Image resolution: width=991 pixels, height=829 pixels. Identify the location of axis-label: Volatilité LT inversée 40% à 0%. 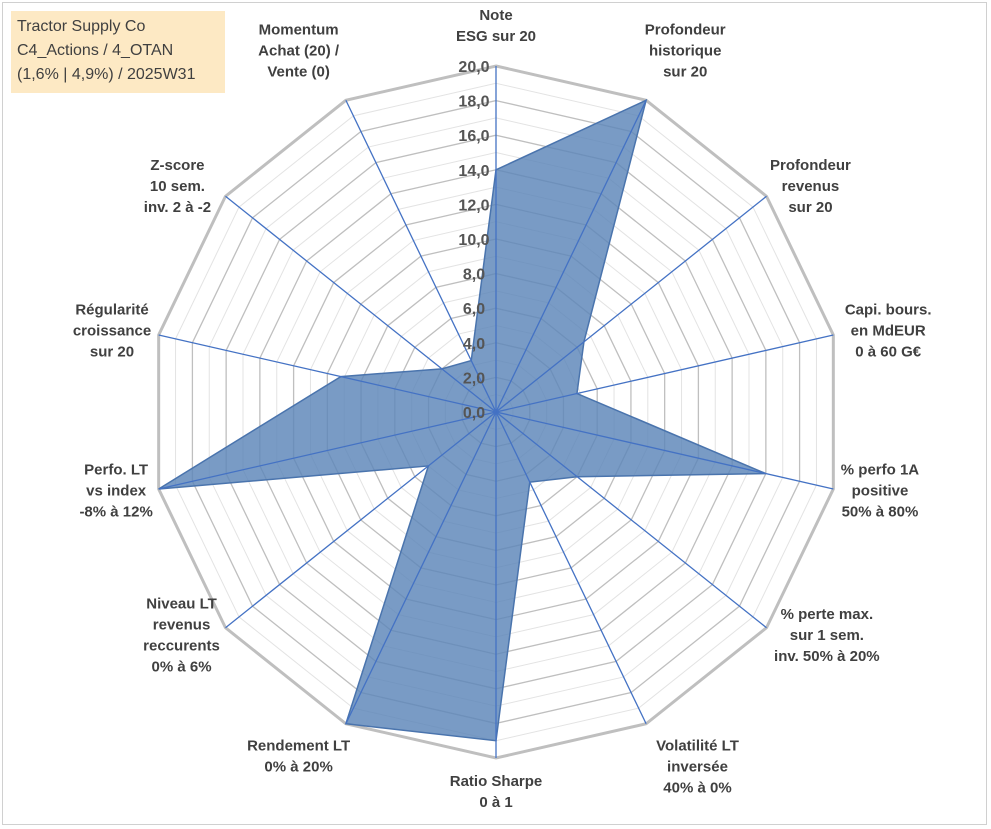
(697, 766).